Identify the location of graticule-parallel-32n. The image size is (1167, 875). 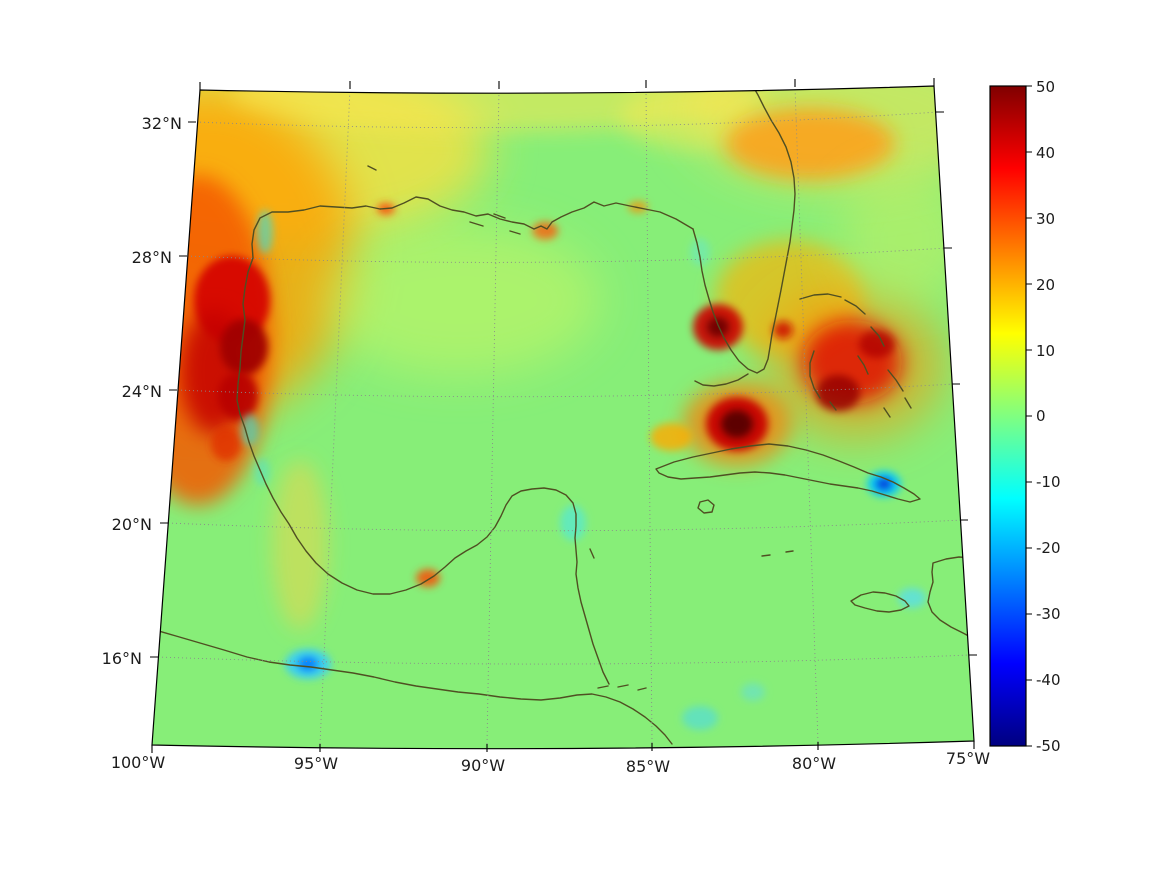
(567, 120).